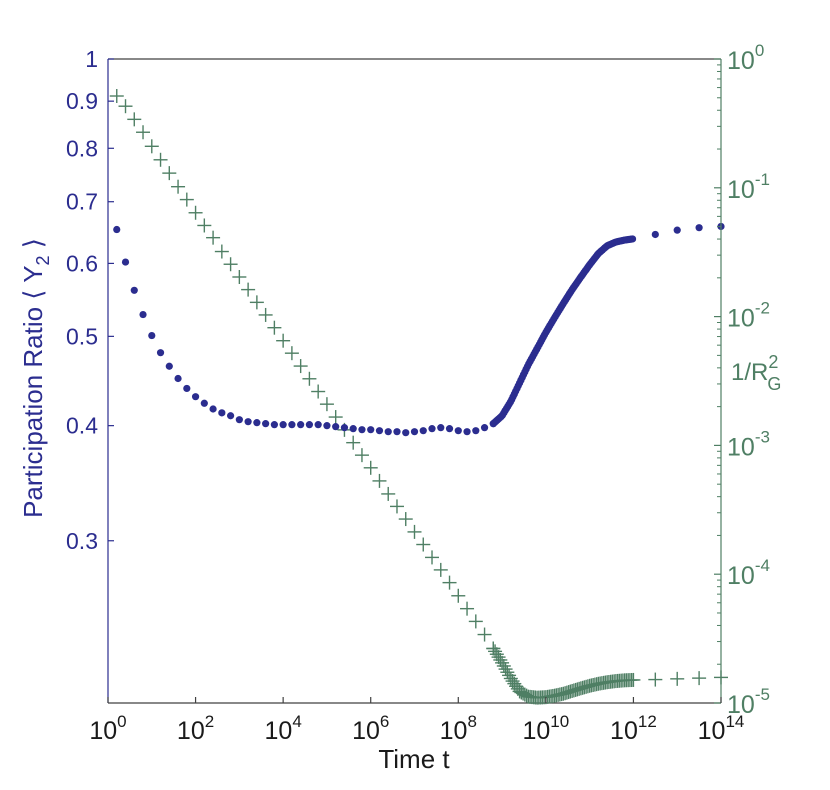 The image size is (830, 790). Describe the element at coordinates (82, 426) in the screenshot. I see `left-y-tick-label: 0.4` at that location.